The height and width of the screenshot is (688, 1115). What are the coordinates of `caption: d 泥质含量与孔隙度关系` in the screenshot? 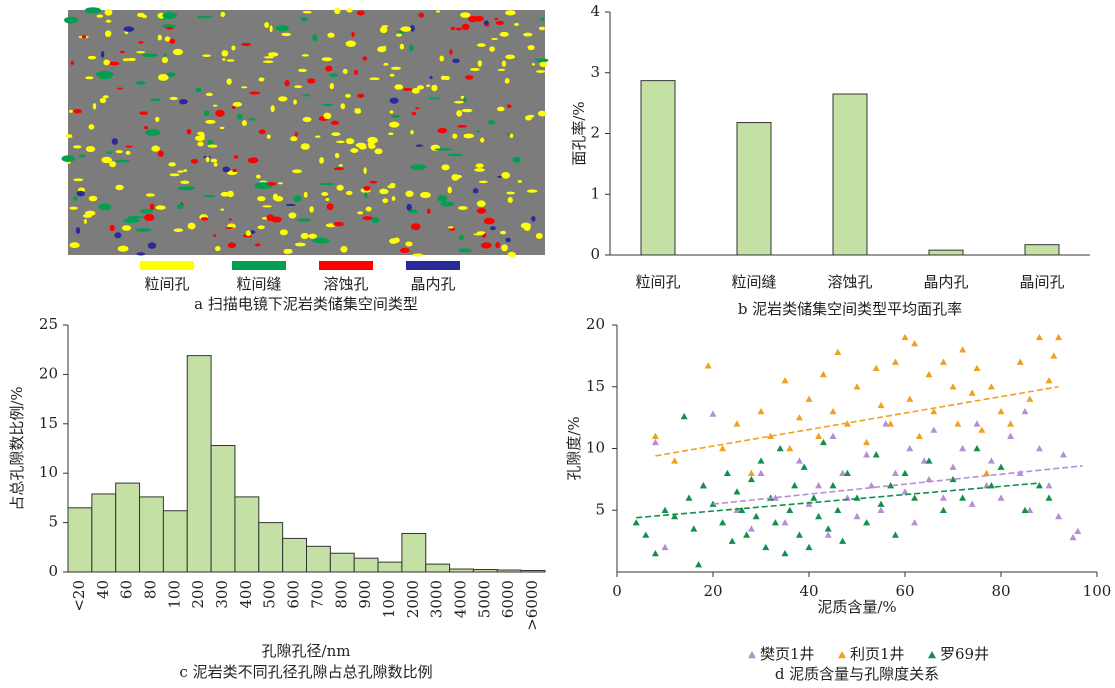 It's located at (857, 674).